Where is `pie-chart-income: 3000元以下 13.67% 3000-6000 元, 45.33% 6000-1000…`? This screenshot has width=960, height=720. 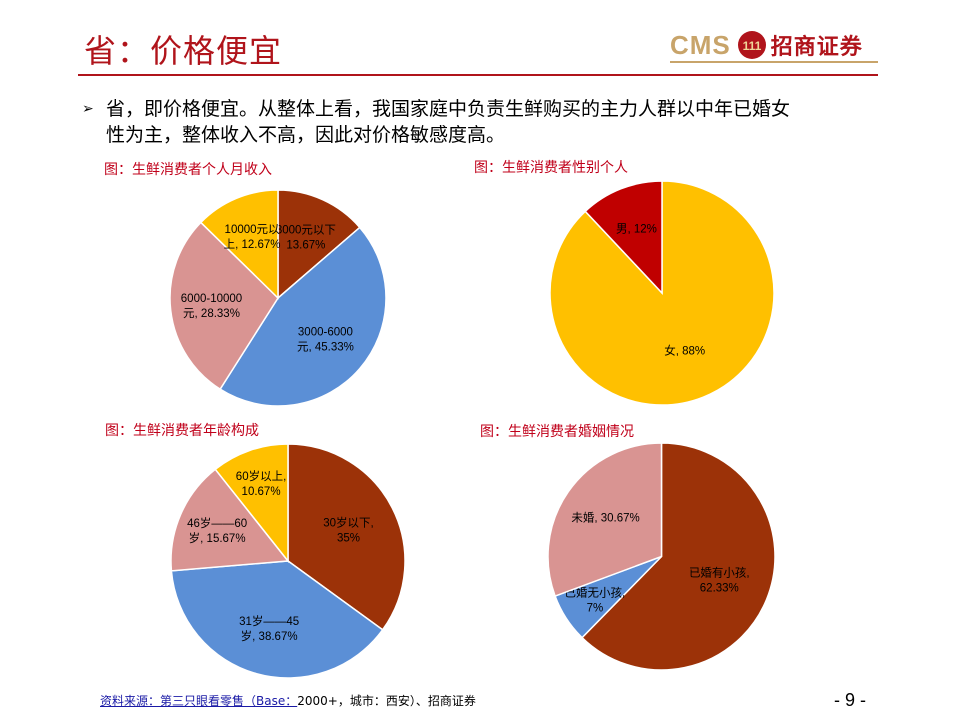
pie-chart-income: 3000元以下 13.67% 3000-6000 元, 45.33% 6000-1000… is located at coordinates (278, 298).